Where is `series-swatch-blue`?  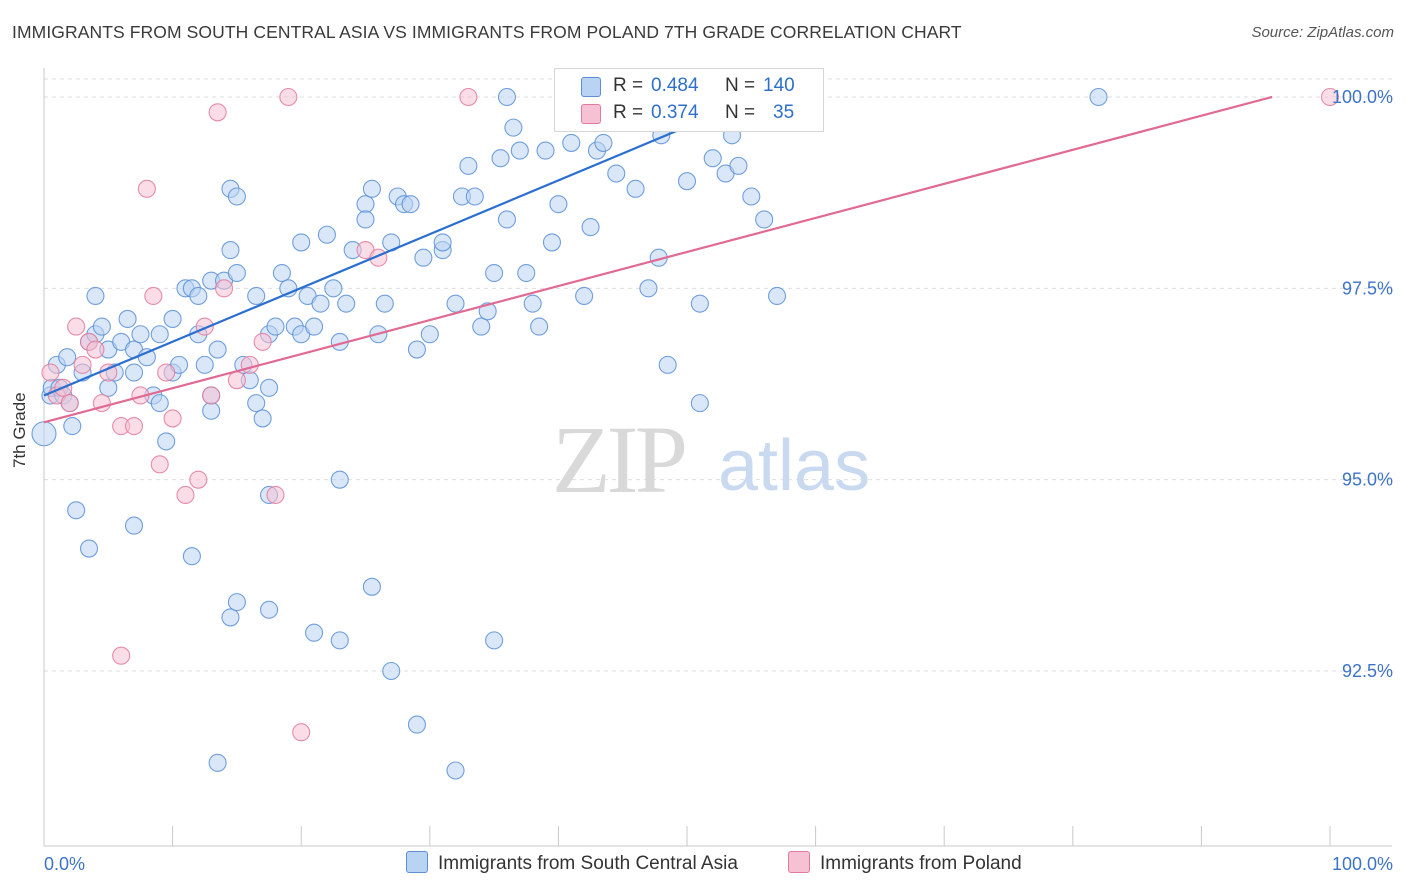
series-swatch-blue is located at coordinates (417, 862).